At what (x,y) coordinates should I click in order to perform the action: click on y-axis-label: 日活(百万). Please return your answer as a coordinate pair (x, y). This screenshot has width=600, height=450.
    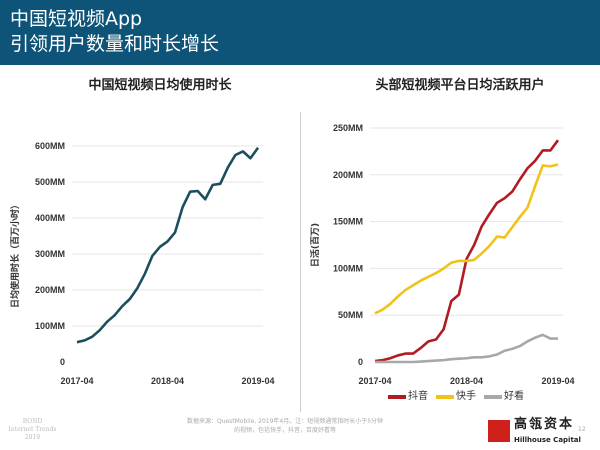
    Looking at the image, I should click on (315, 245).